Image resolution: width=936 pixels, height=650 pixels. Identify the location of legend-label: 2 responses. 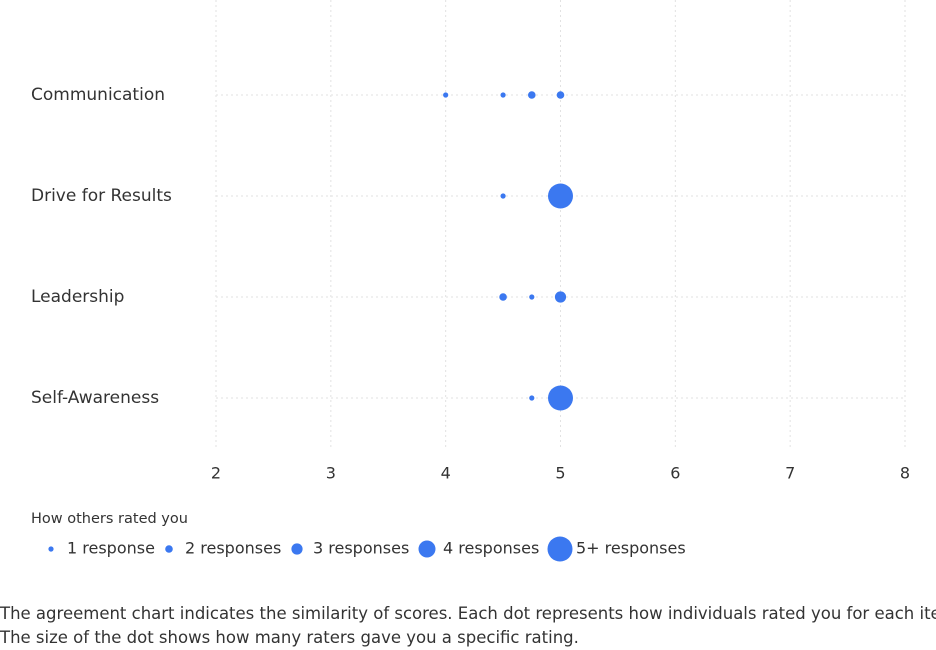
(233, 548).